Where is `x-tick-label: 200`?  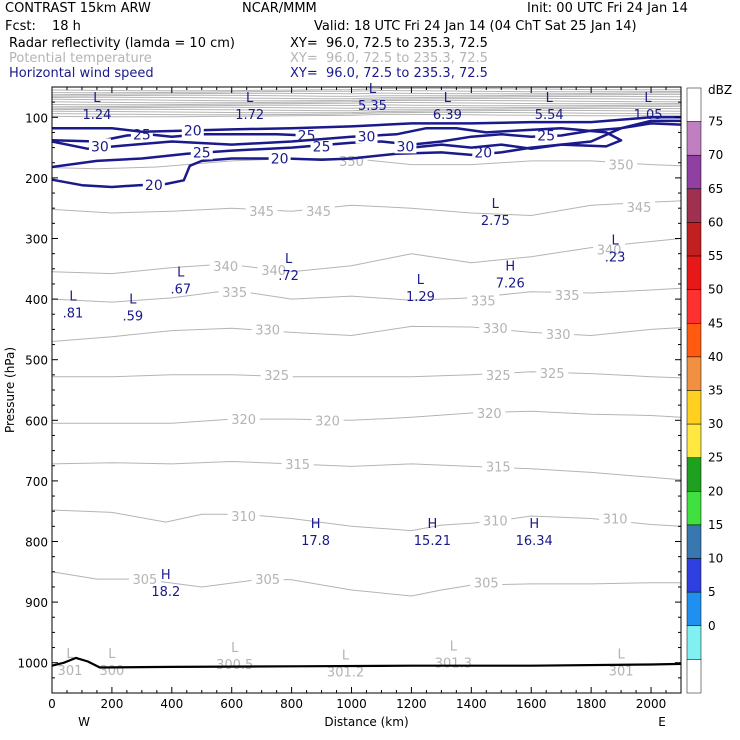 x-tick-label: 200 is located at coordinates (111, 704).